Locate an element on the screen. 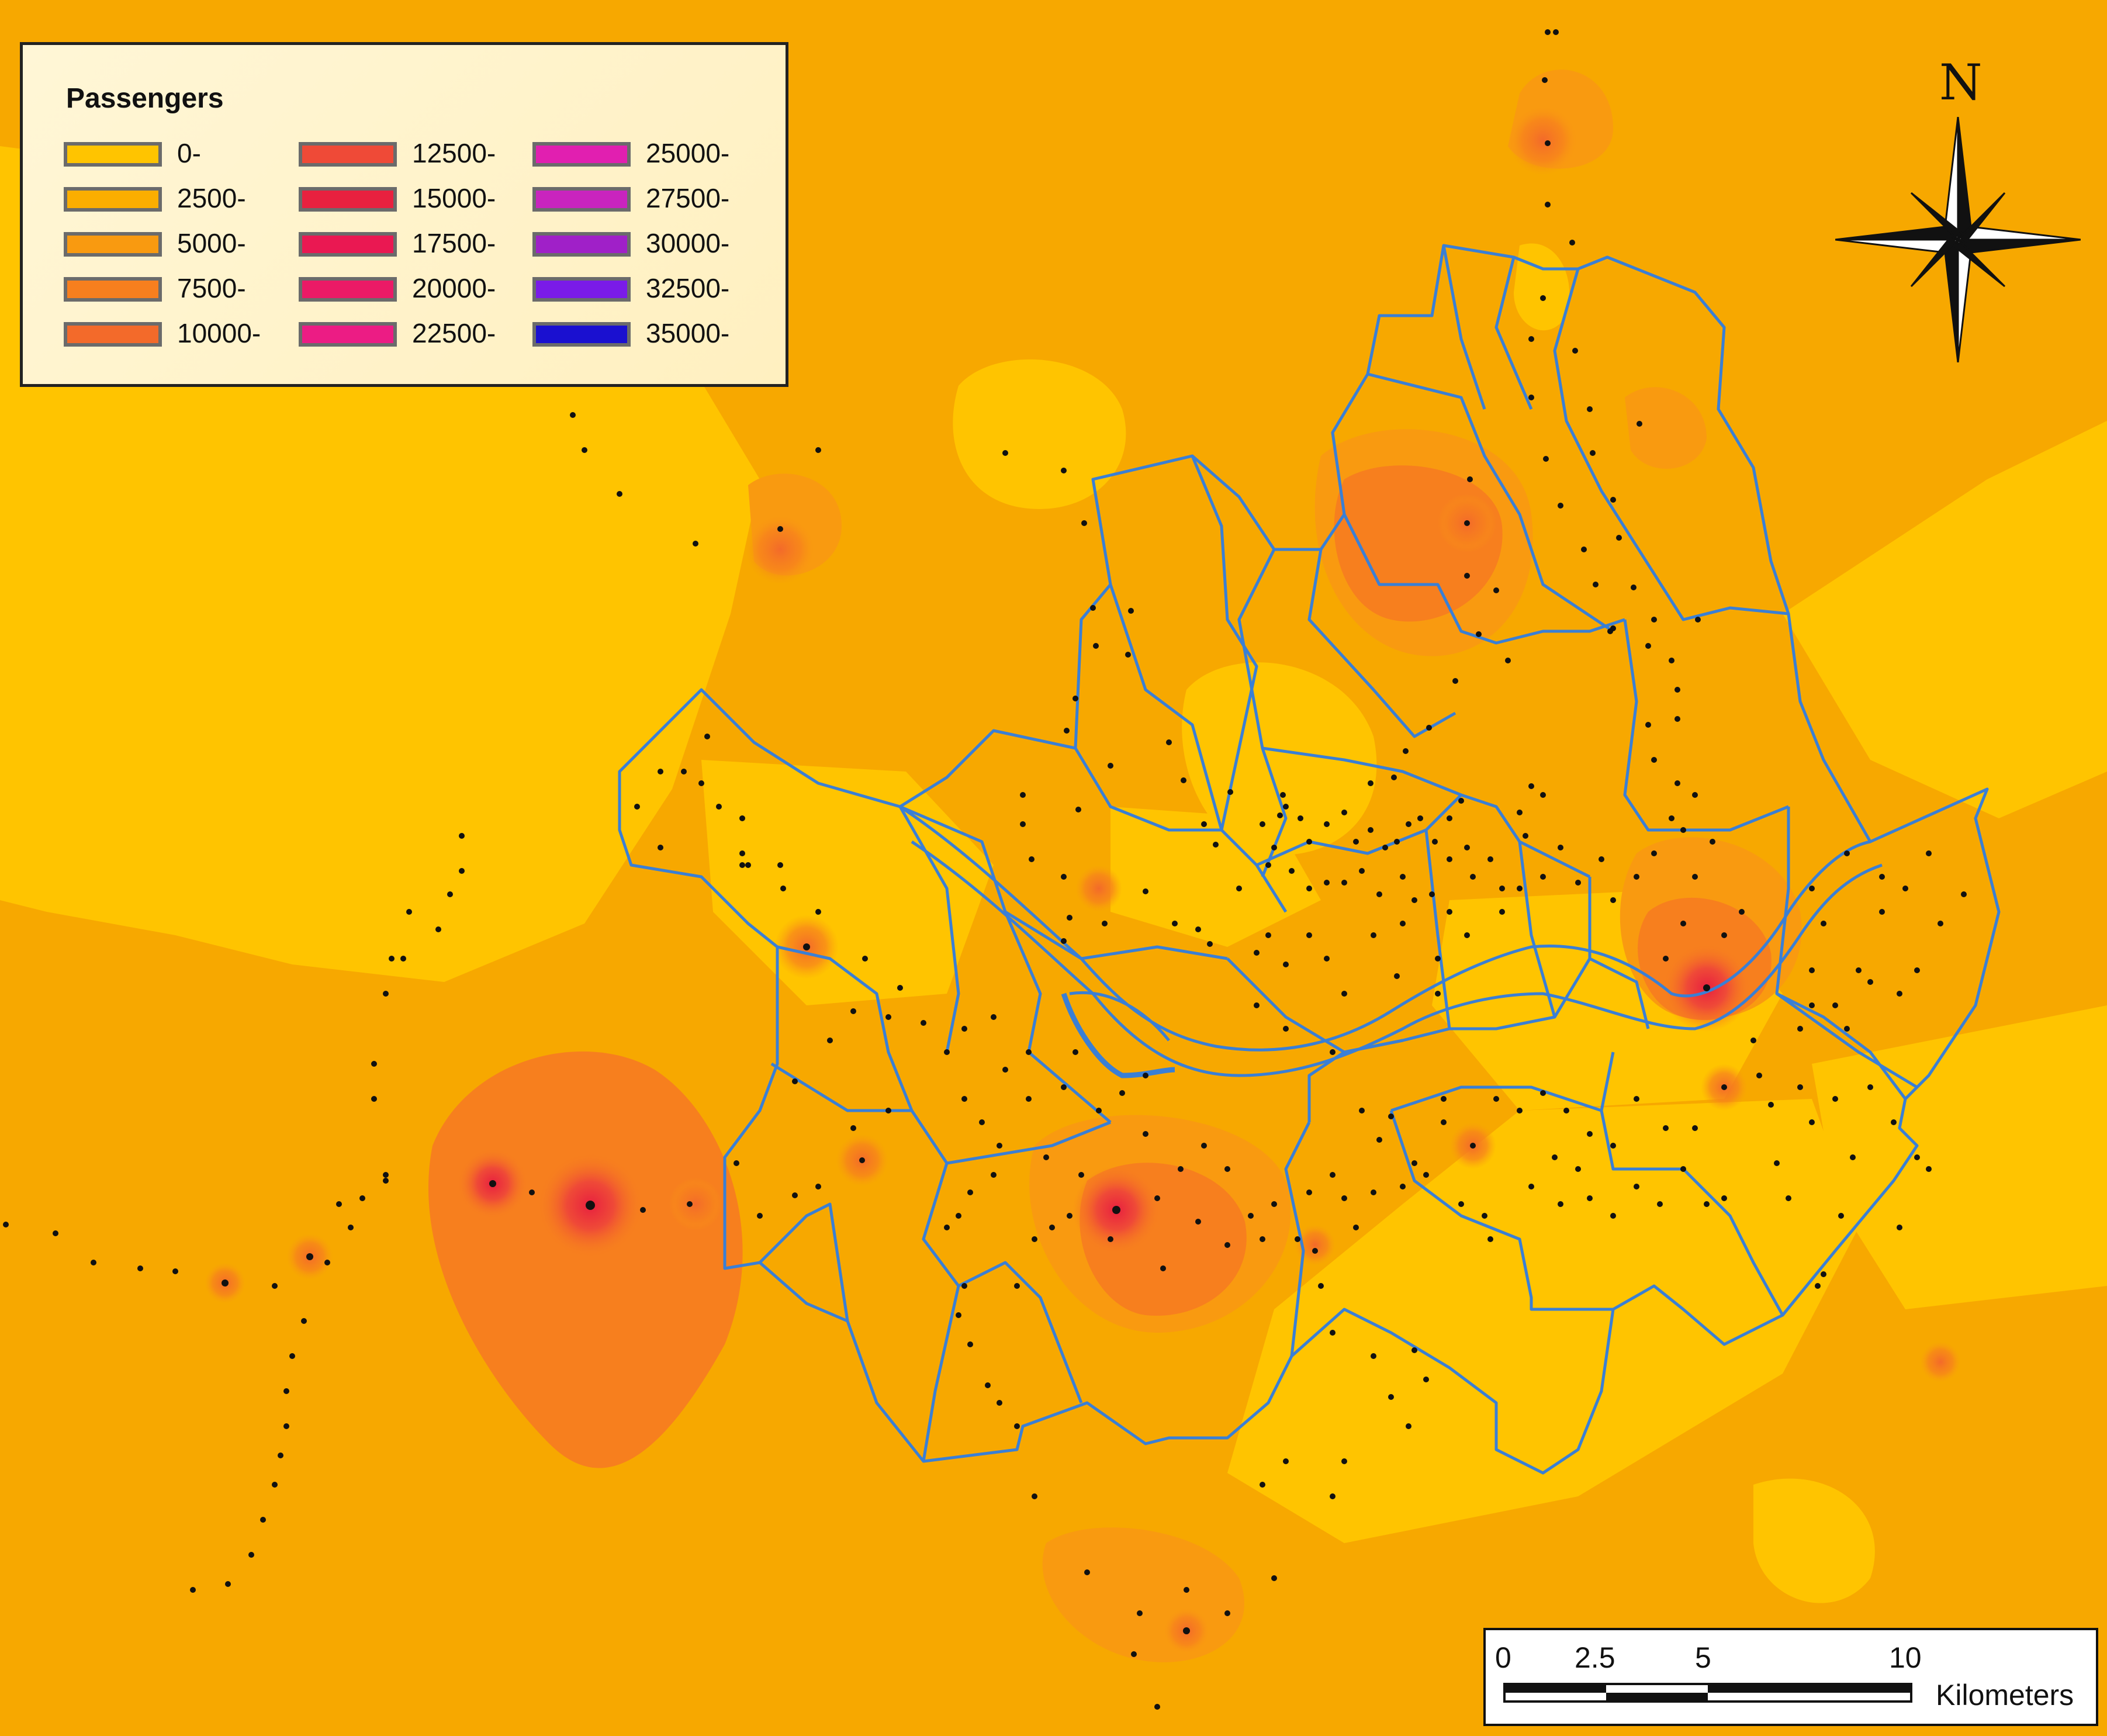 The image size is (2107, 1736). legend-label: 17500- is located at coordinates (454, 243).